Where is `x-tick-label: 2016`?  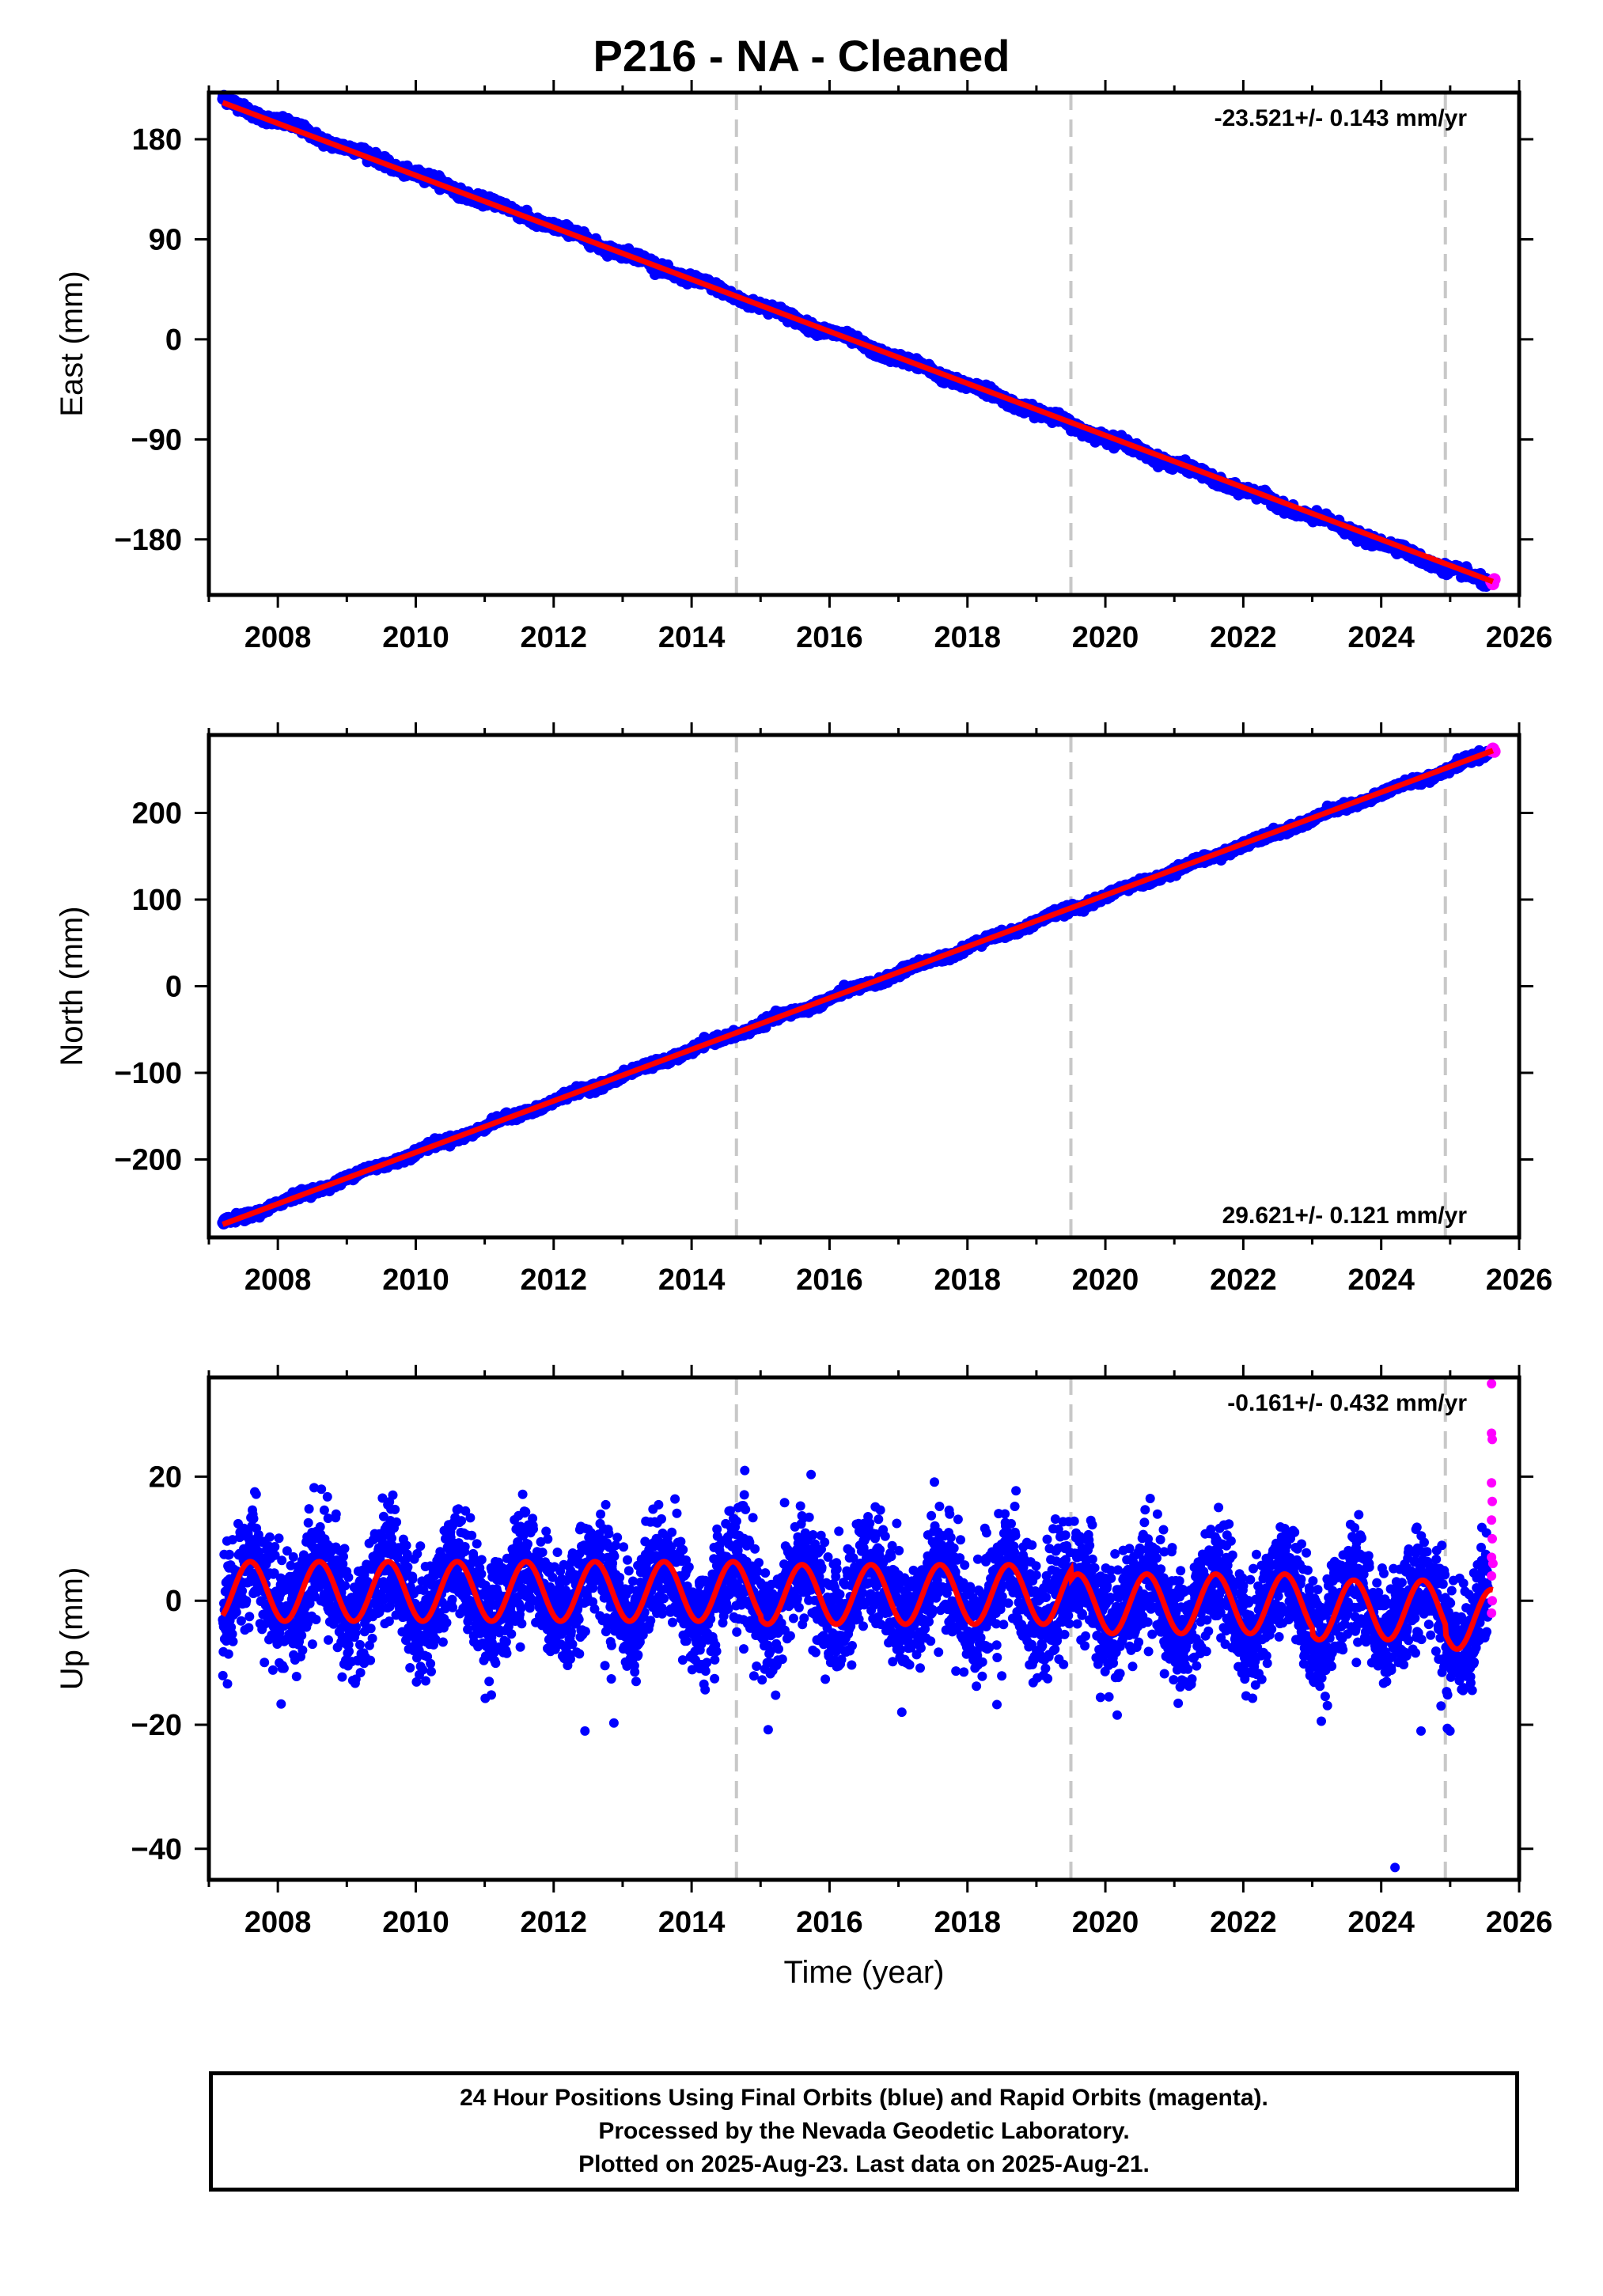
x-tick-label: 2016 is located at coordinates (830, 637).